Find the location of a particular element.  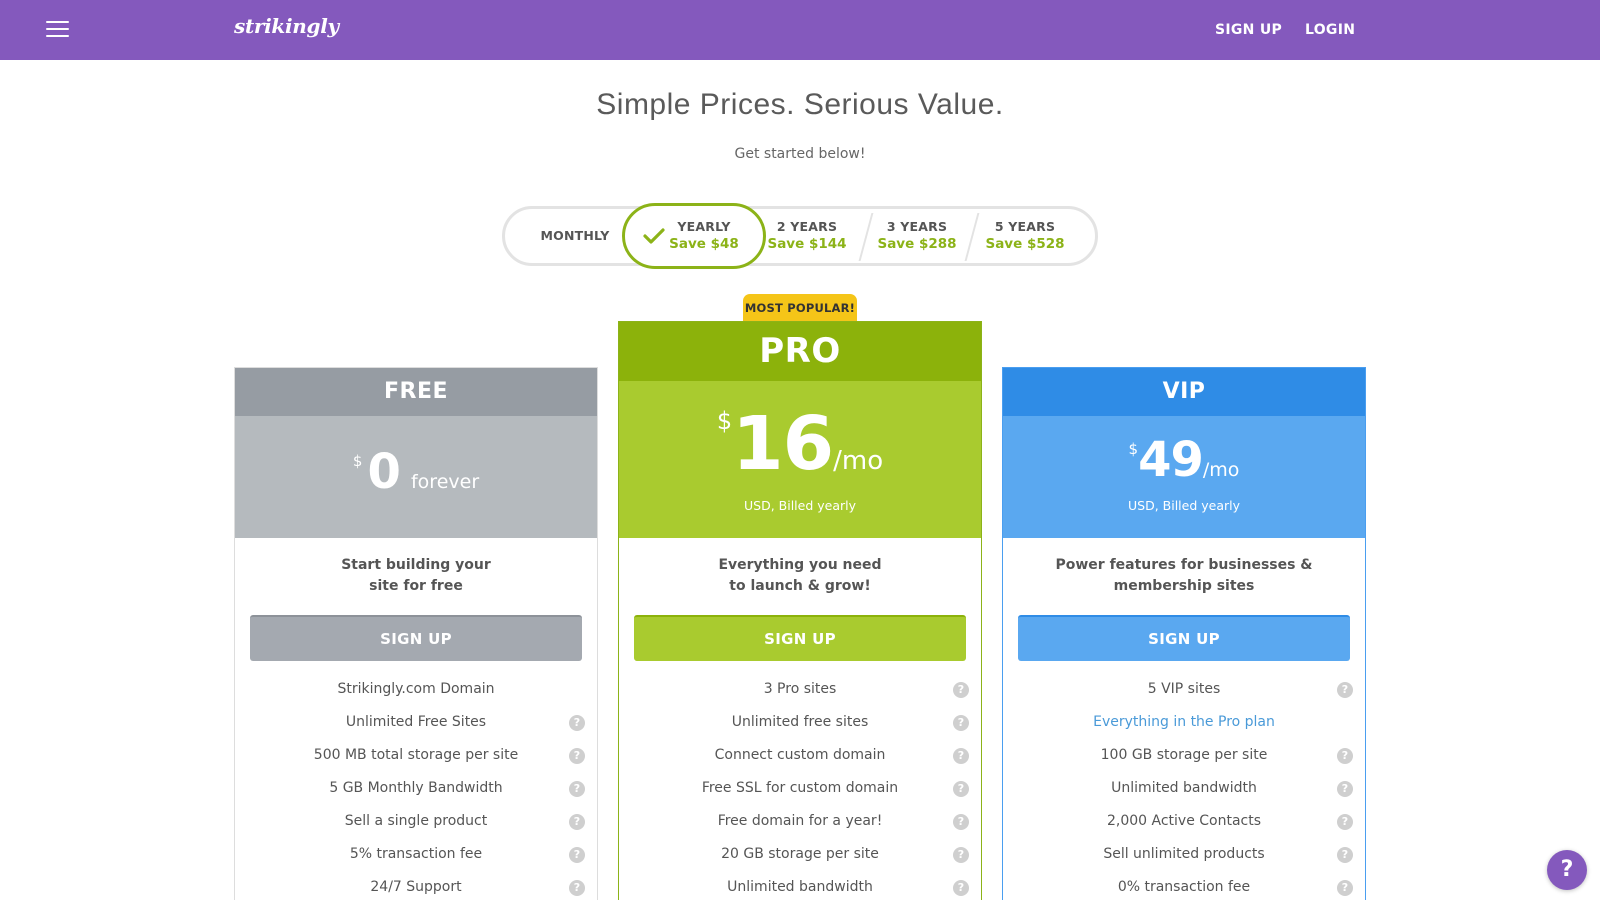

feature-text: 3 Pro sites is located at coordinates (800, 689).